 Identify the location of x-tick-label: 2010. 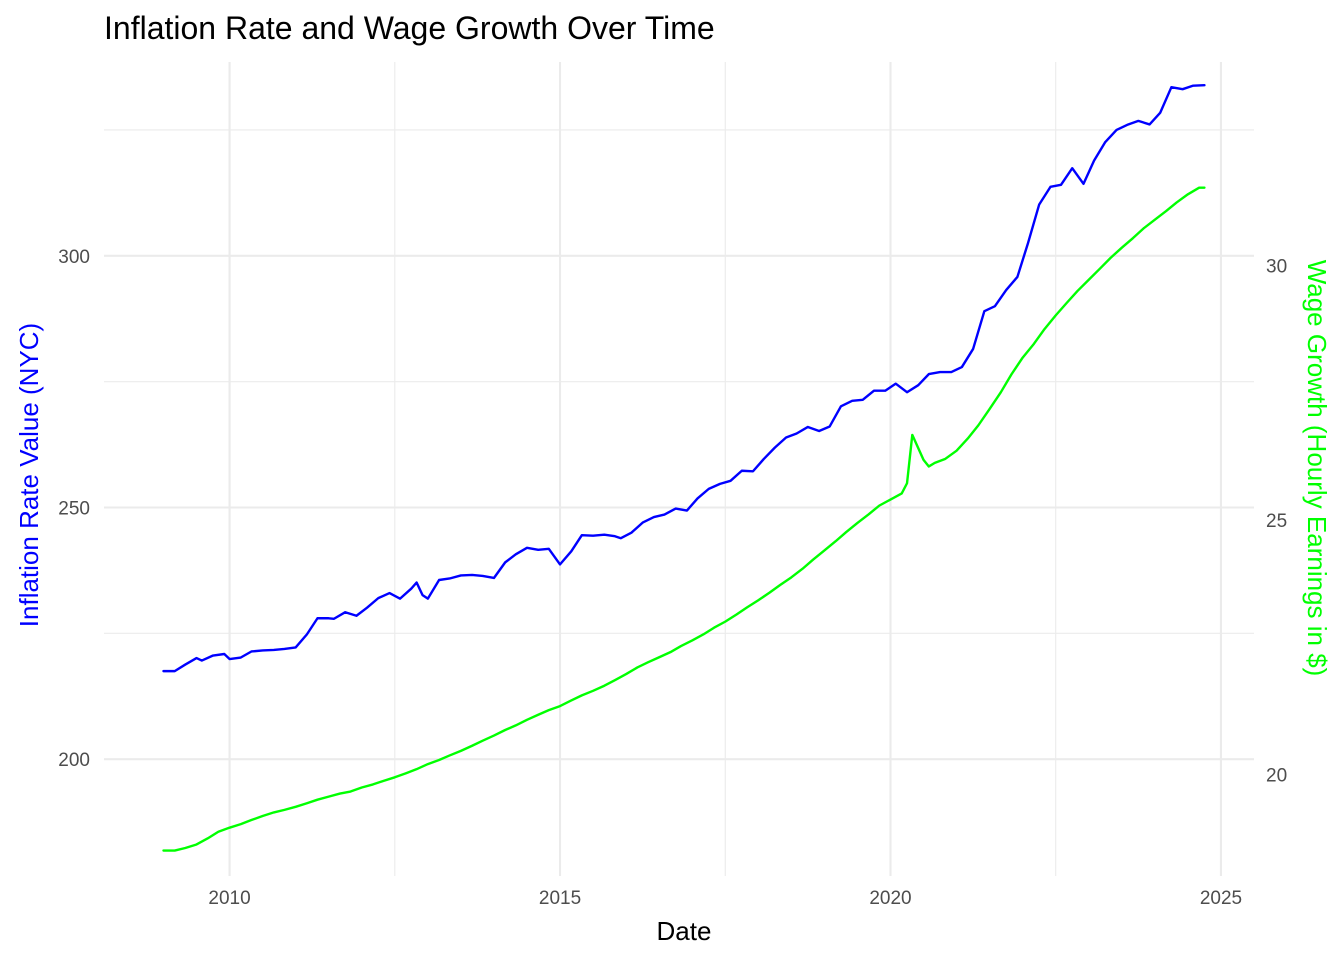
(229, 898).